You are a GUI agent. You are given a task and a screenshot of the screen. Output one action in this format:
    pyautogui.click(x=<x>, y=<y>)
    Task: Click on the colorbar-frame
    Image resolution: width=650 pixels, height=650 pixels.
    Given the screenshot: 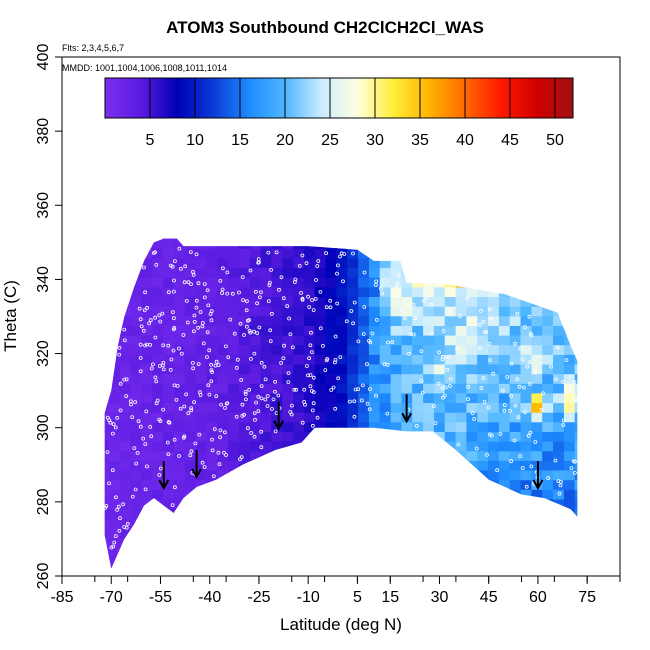 What is the action you would take?
    pyautogui.click(x=339, y=98)
    